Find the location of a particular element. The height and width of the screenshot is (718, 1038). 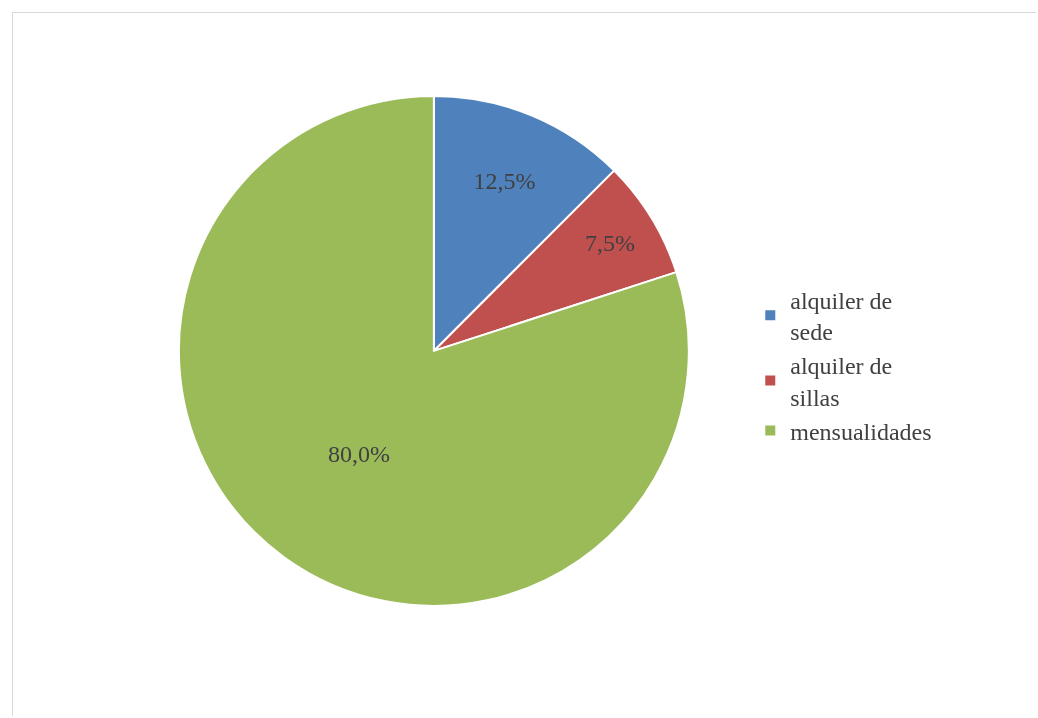

data-label: 7,5% is located at coordinates (610, 242).